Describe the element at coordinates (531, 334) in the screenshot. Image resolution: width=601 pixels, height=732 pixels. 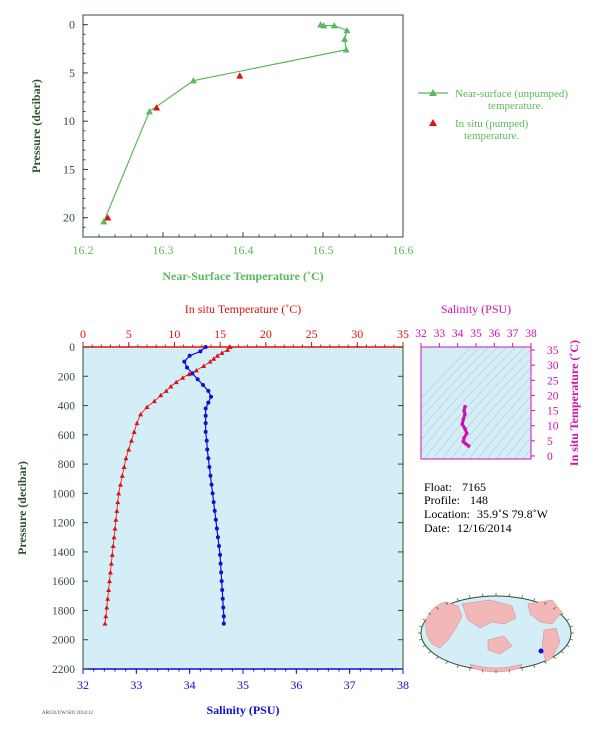
I see `ts-x-tick-label: 38` at that location.